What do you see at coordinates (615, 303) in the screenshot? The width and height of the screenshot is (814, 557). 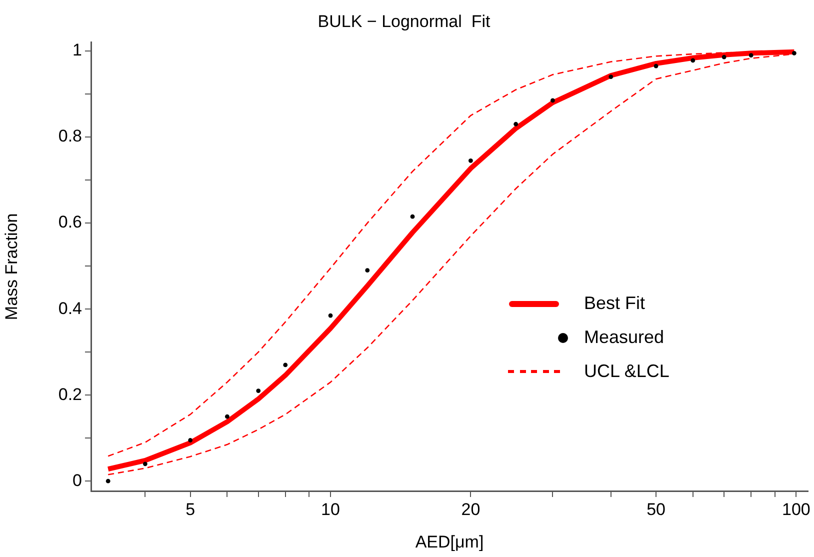 I see `legend-label: Best Fit` at bounding box center [615, 303].